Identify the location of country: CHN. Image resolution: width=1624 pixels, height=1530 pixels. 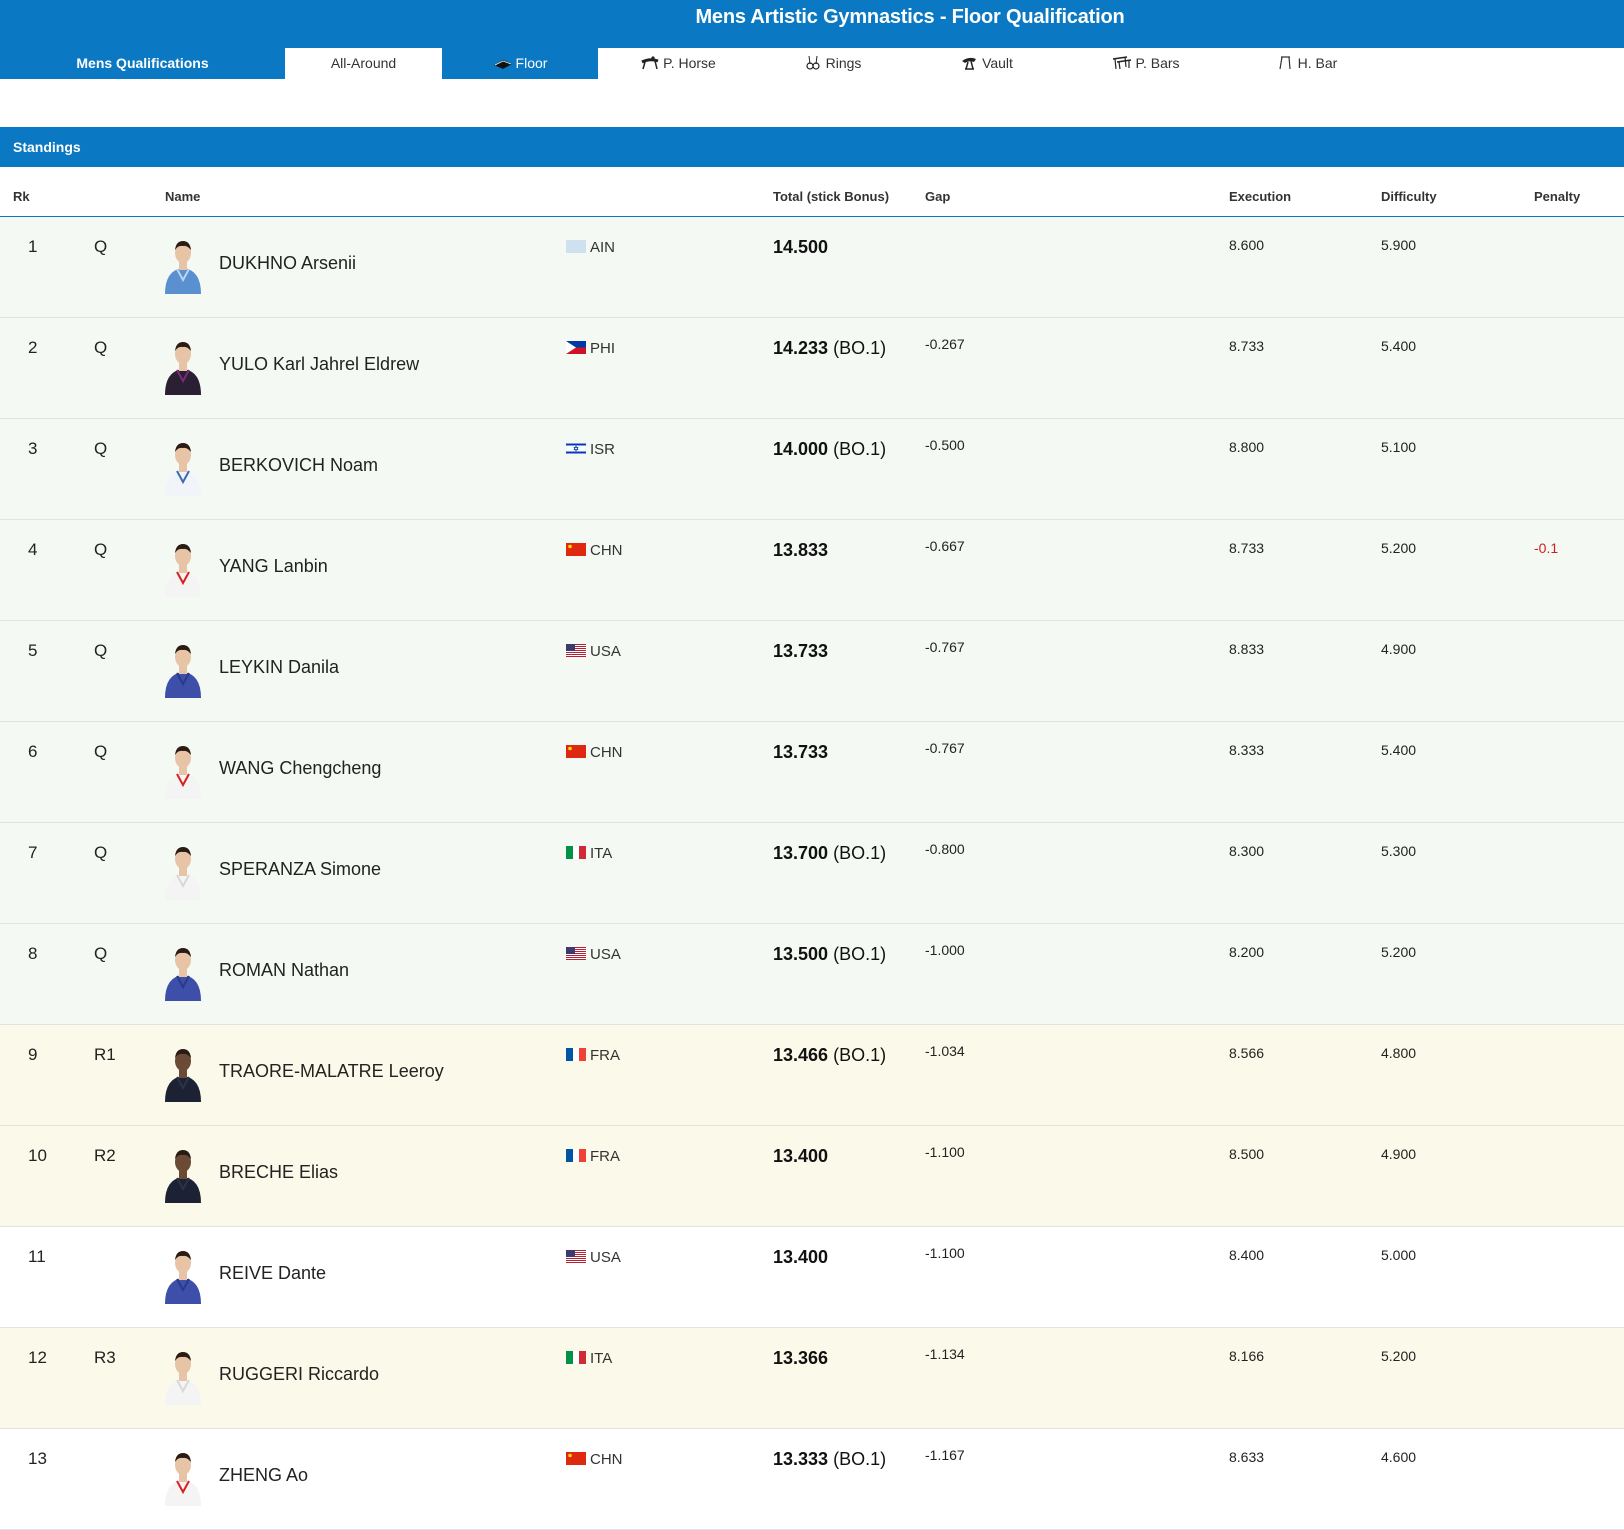
(594, 1459).